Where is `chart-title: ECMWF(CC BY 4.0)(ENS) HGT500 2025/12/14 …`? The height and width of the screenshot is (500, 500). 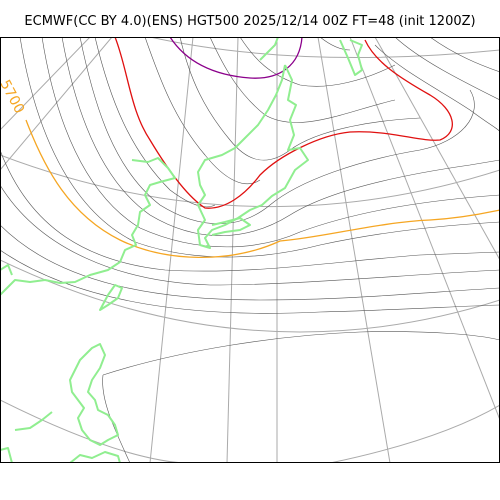
chart-title: ECMWF(CC BY 4.0)(ENS) HGT500 2025/12/14 … is located at coordinates (250, 21).